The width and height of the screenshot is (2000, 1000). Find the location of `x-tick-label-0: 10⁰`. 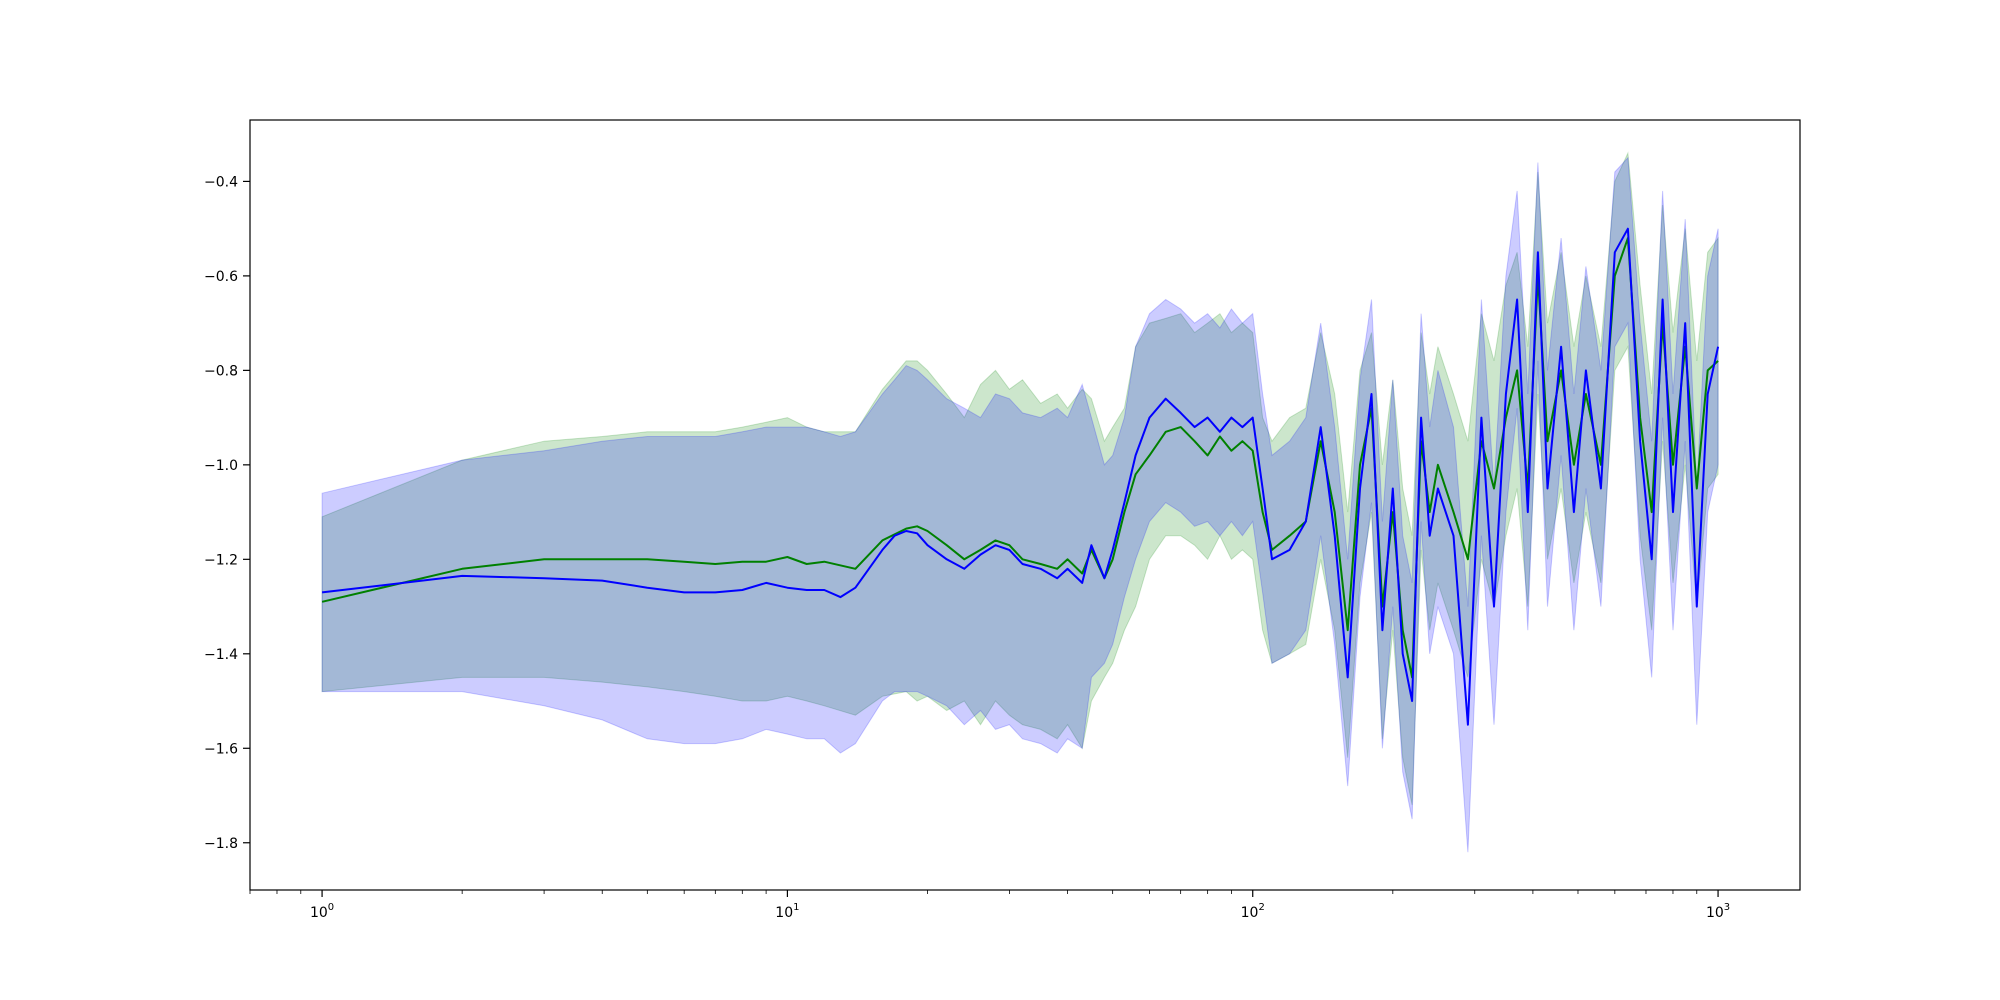

x-tick-label-0: 10⁰ is located at coordinates (322, 911).